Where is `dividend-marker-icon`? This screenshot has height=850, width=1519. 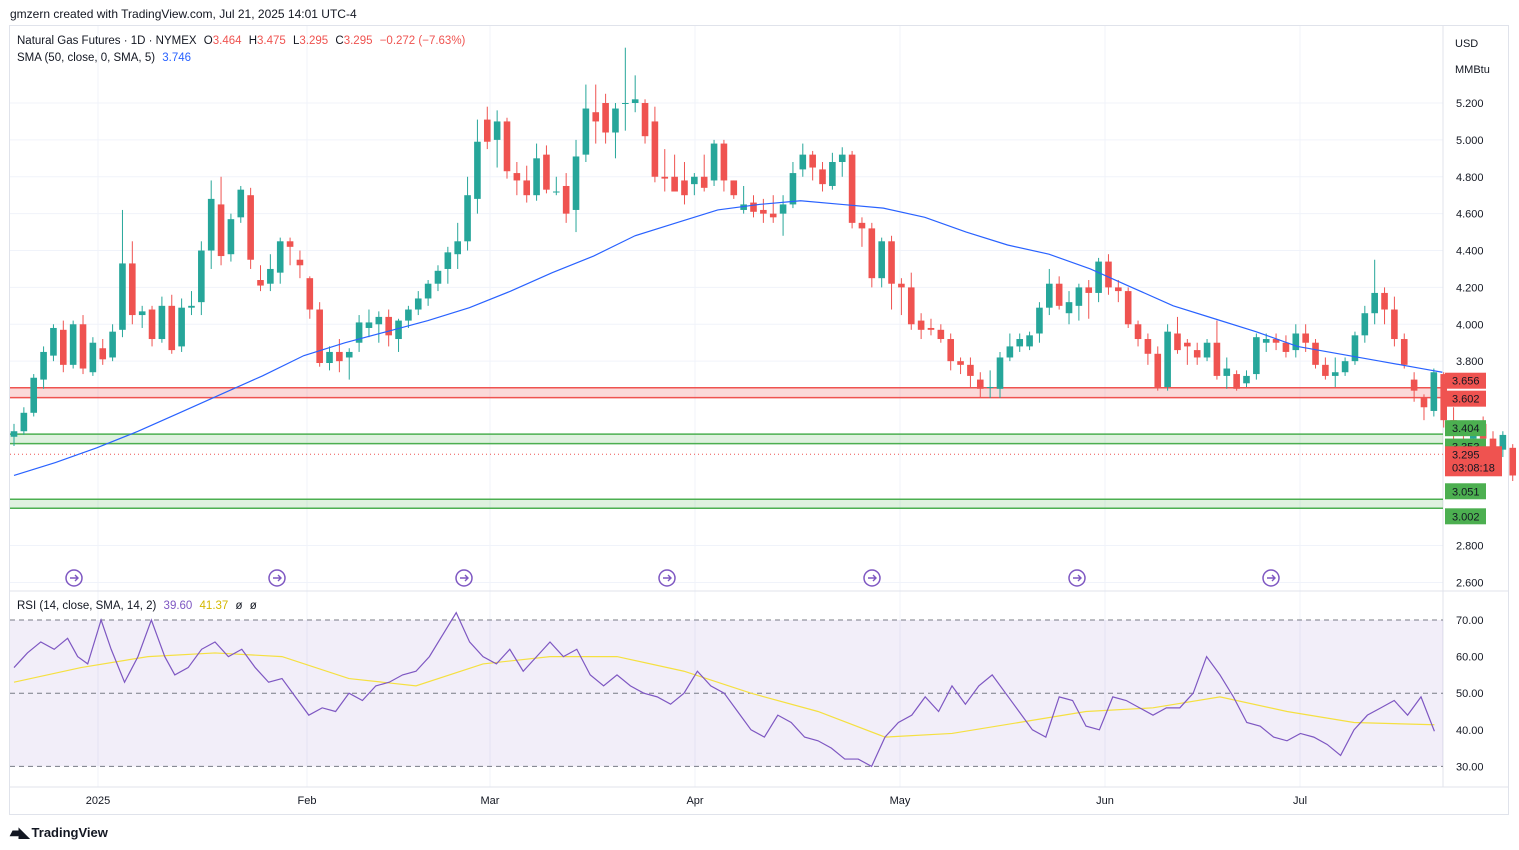 dividend-marker-icon is located at coordinates (667, 578).